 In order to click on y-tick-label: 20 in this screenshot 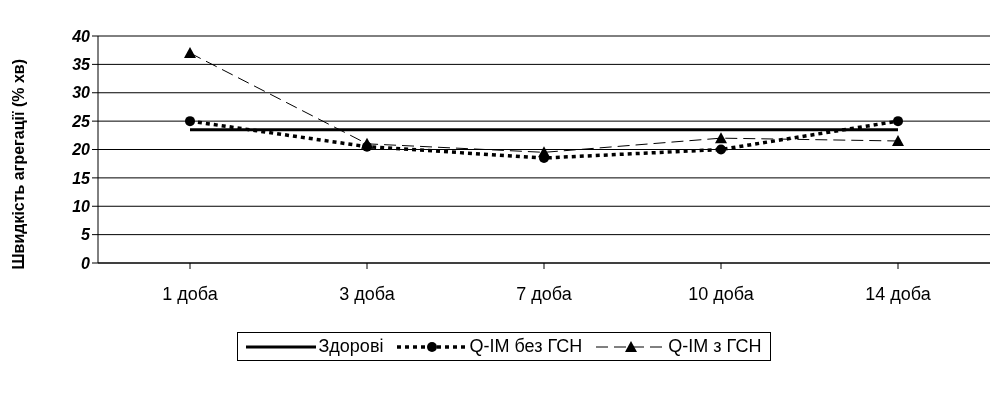, I will do `click(81, 150)`.